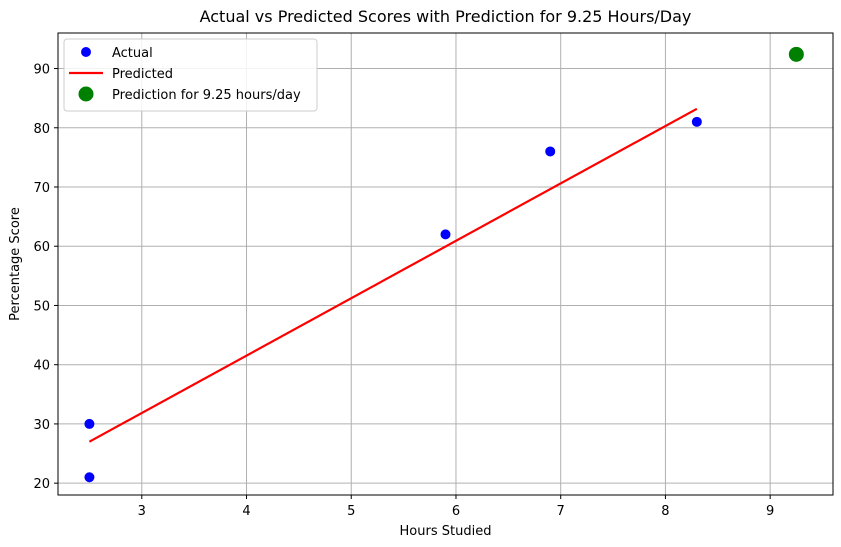  What do you see at coordinates (41, 129) in the screenshot?
I see `y-tick-label: 80` at bounding box center [41, 129].